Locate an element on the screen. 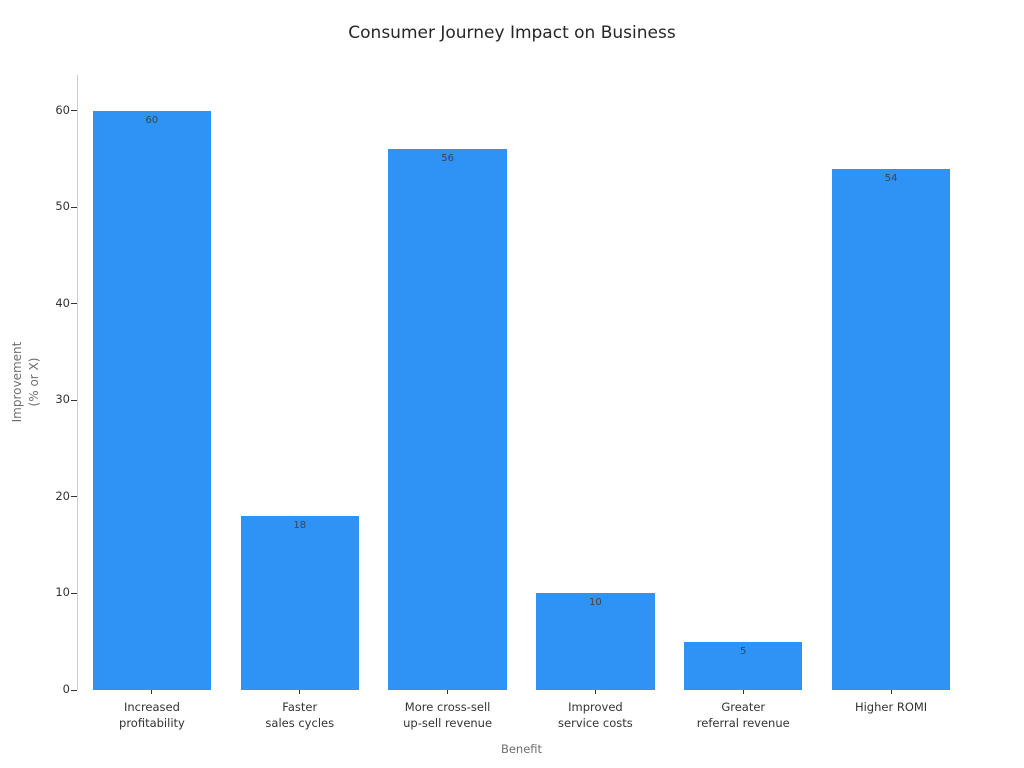 The height and width of the screenshot is (768, 1024). y-axis-label: Improvement (% or X) is located at coordinates (26, 382).